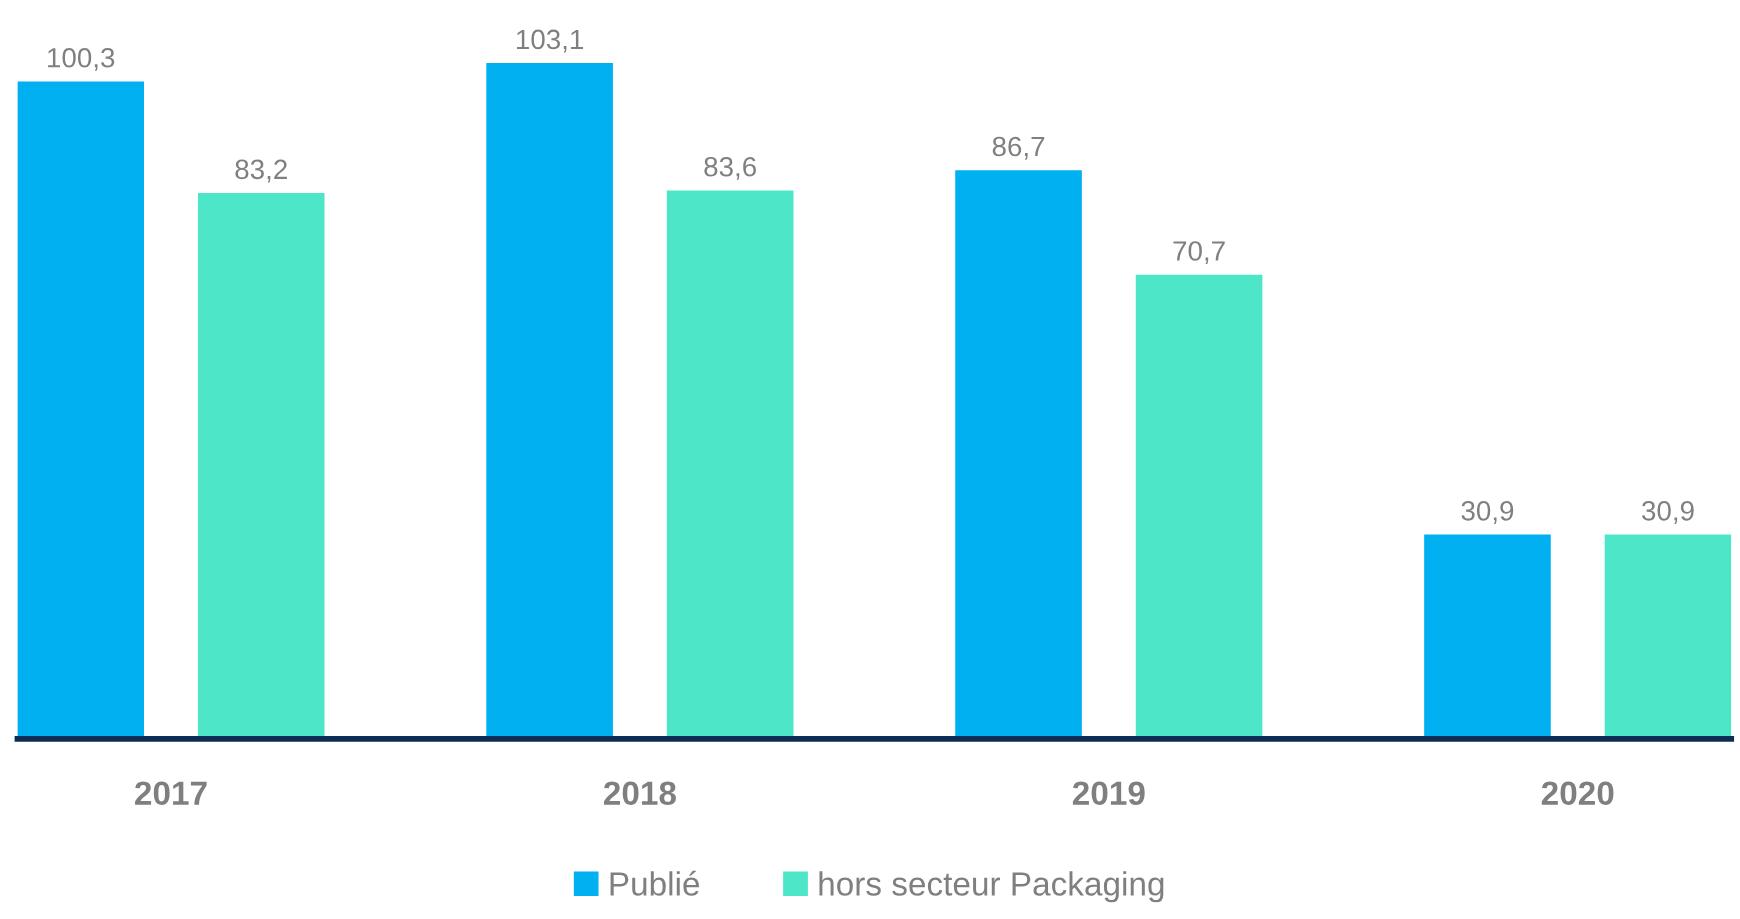 This screenshot has width=1740, height=919. I want to click on legend-label: hors secteur Packaging, so click(991, 887).